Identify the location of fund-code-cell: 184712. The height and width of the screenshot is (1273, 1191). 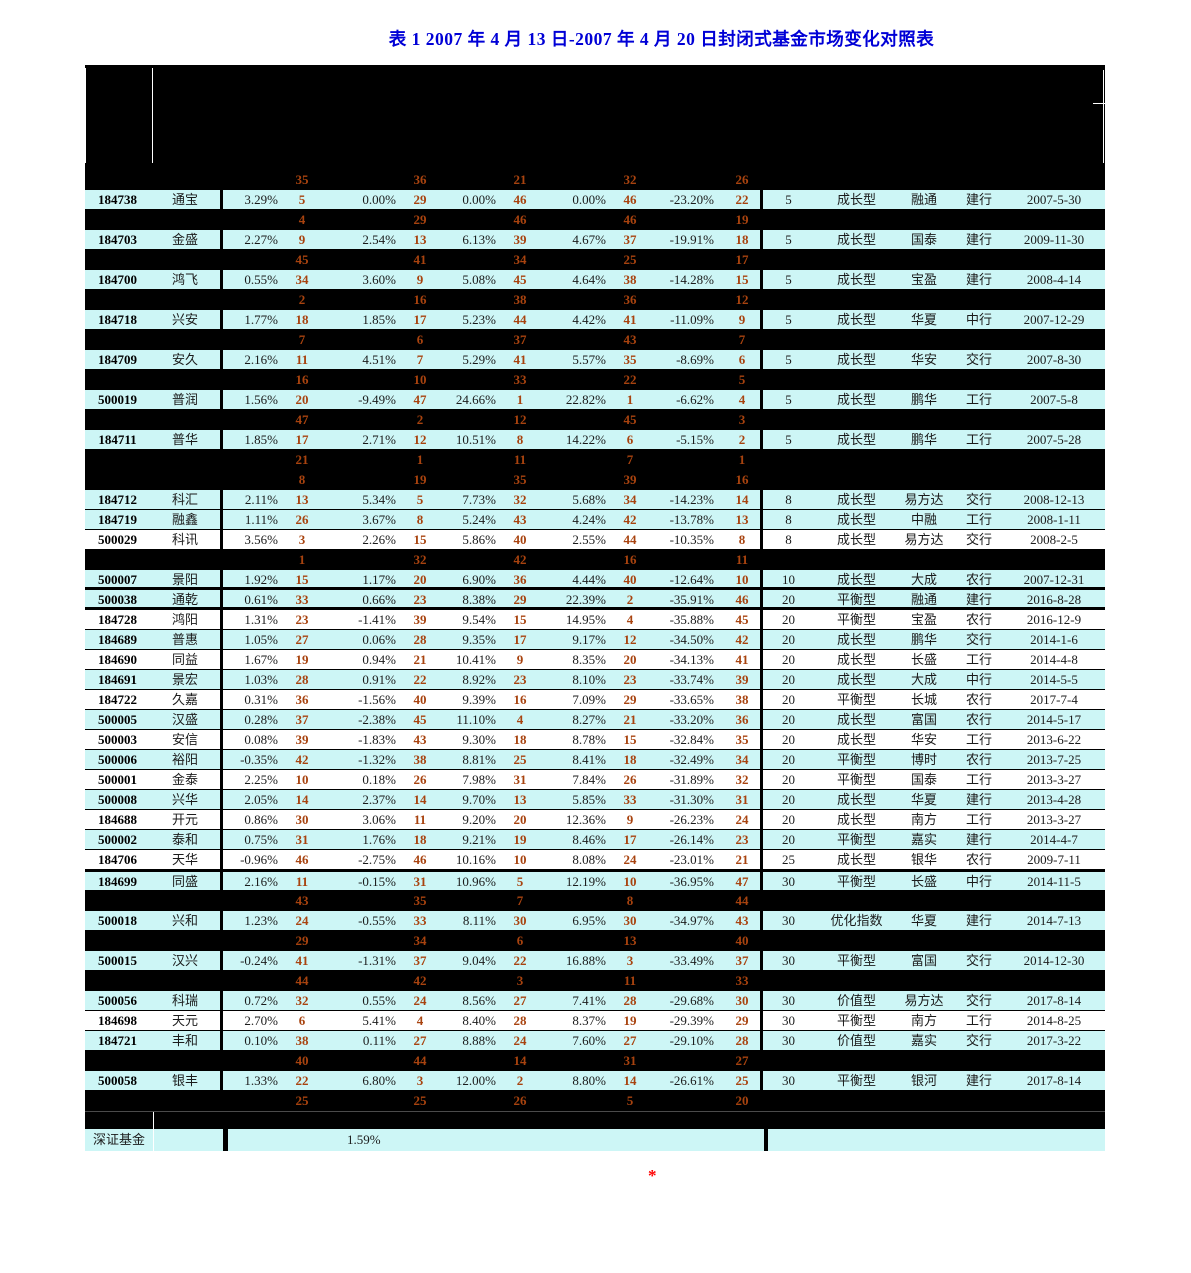
(117, 499).